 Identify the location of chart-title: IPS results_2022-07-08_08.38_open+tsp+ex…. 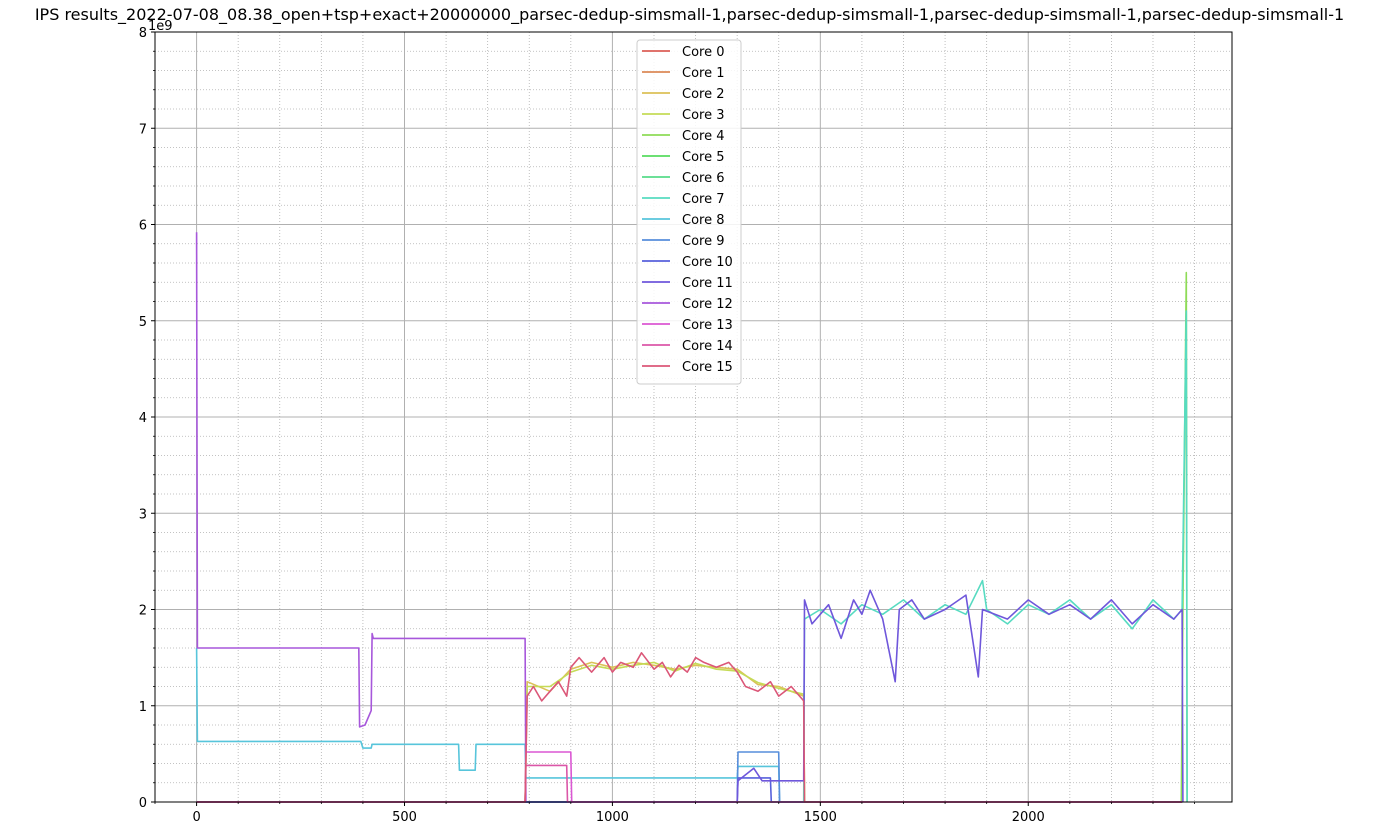
(689, 14).